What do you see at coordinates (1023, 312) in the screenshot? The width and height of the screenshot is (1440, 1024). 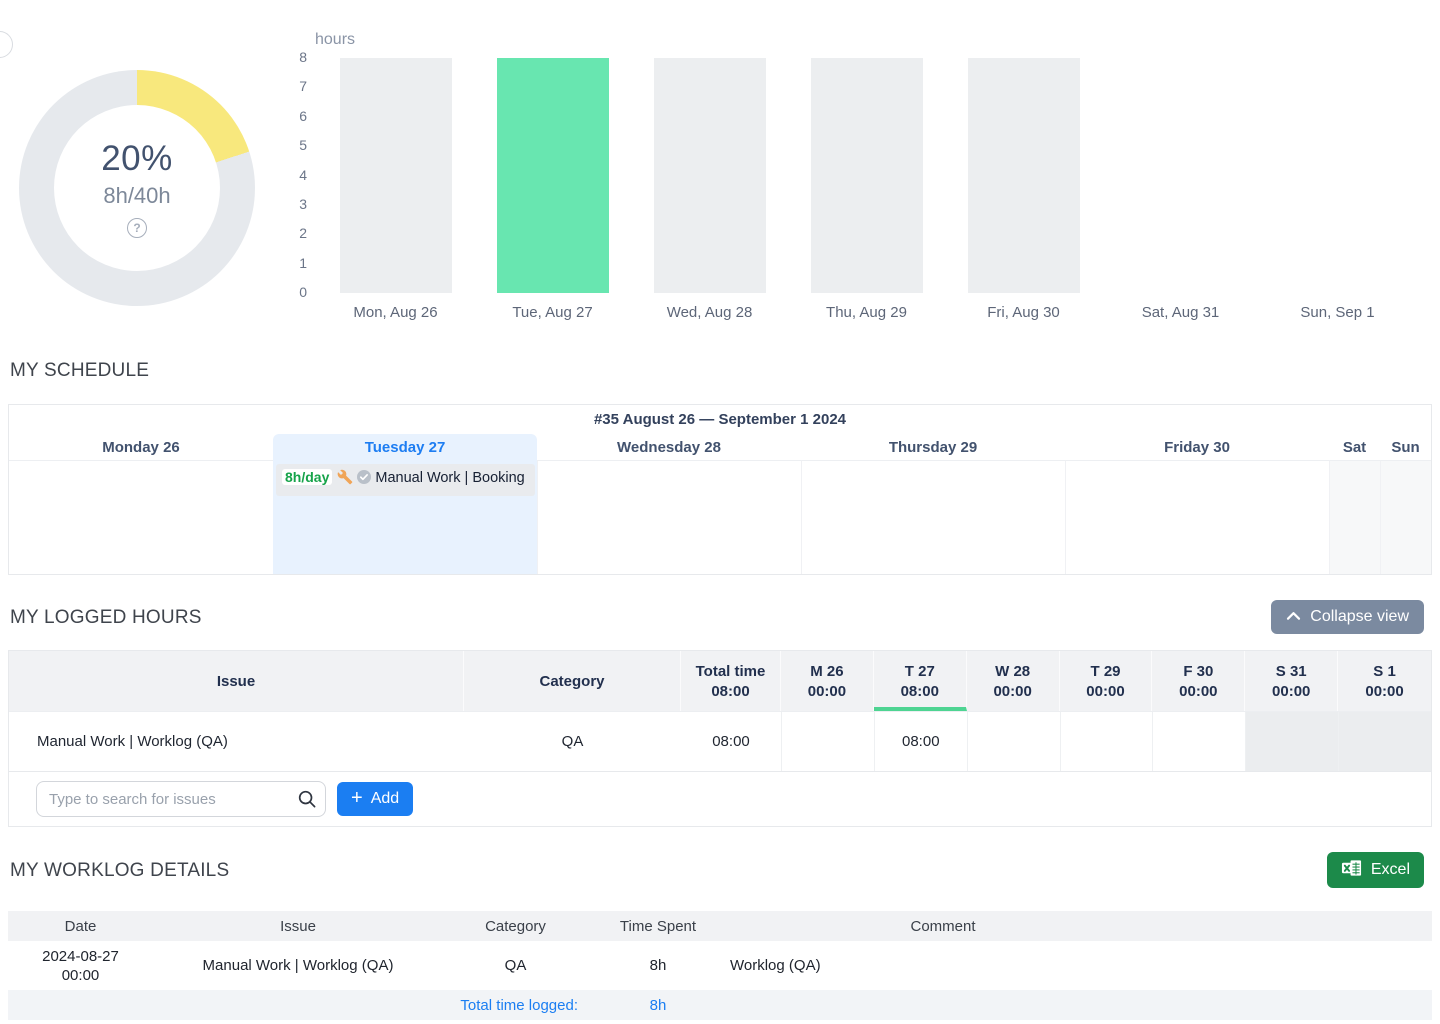 I see `chart-day-label: Fri, Aug 30` at bounding box center [1023, 312].